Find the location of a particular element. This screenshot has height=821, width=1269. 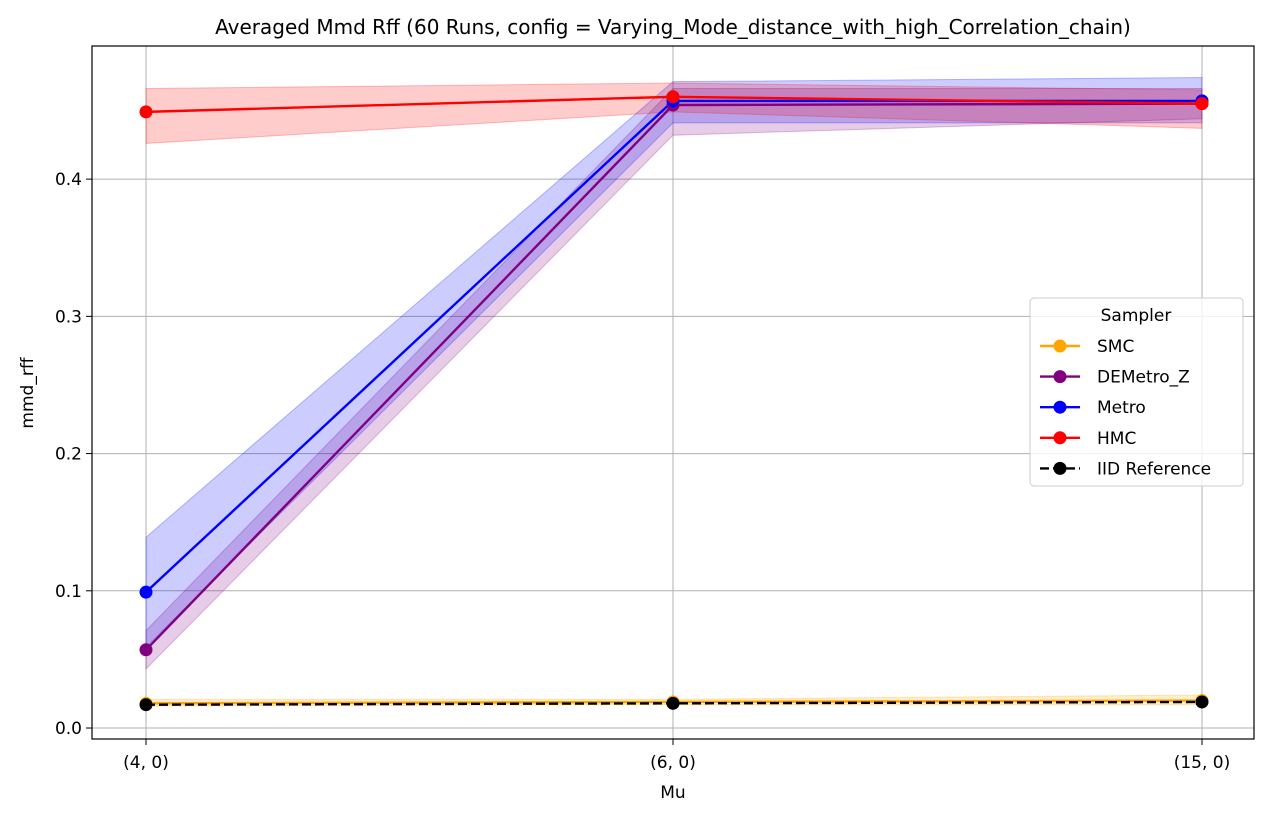

legend-label: SMC is located at coordinates (1115, 347).